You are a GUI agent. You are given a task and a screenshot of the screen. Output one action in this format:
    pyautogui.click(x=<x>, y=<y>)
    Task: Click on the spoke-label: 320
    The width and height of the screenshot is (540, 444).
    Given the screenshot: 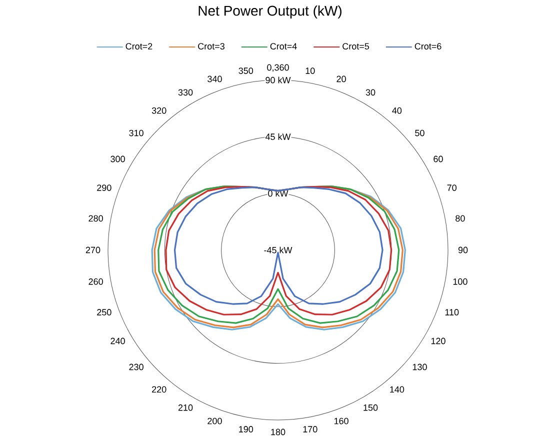 What is the action you would take?
    pyautogui.click(x=159, y=110)
    